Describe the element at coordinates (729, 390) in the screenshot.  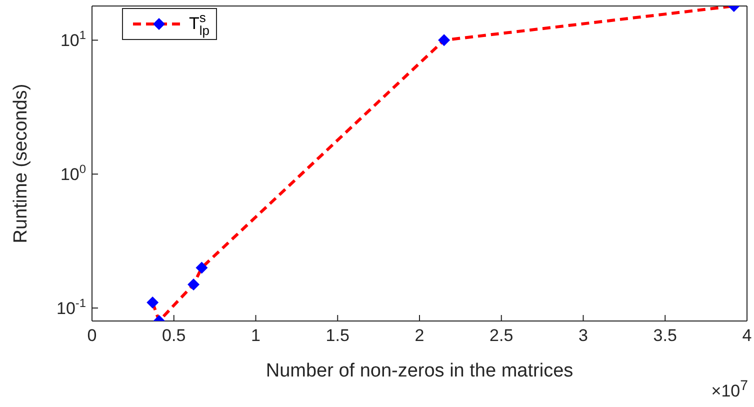
I see `text: ×10$^{7}$` at that location.